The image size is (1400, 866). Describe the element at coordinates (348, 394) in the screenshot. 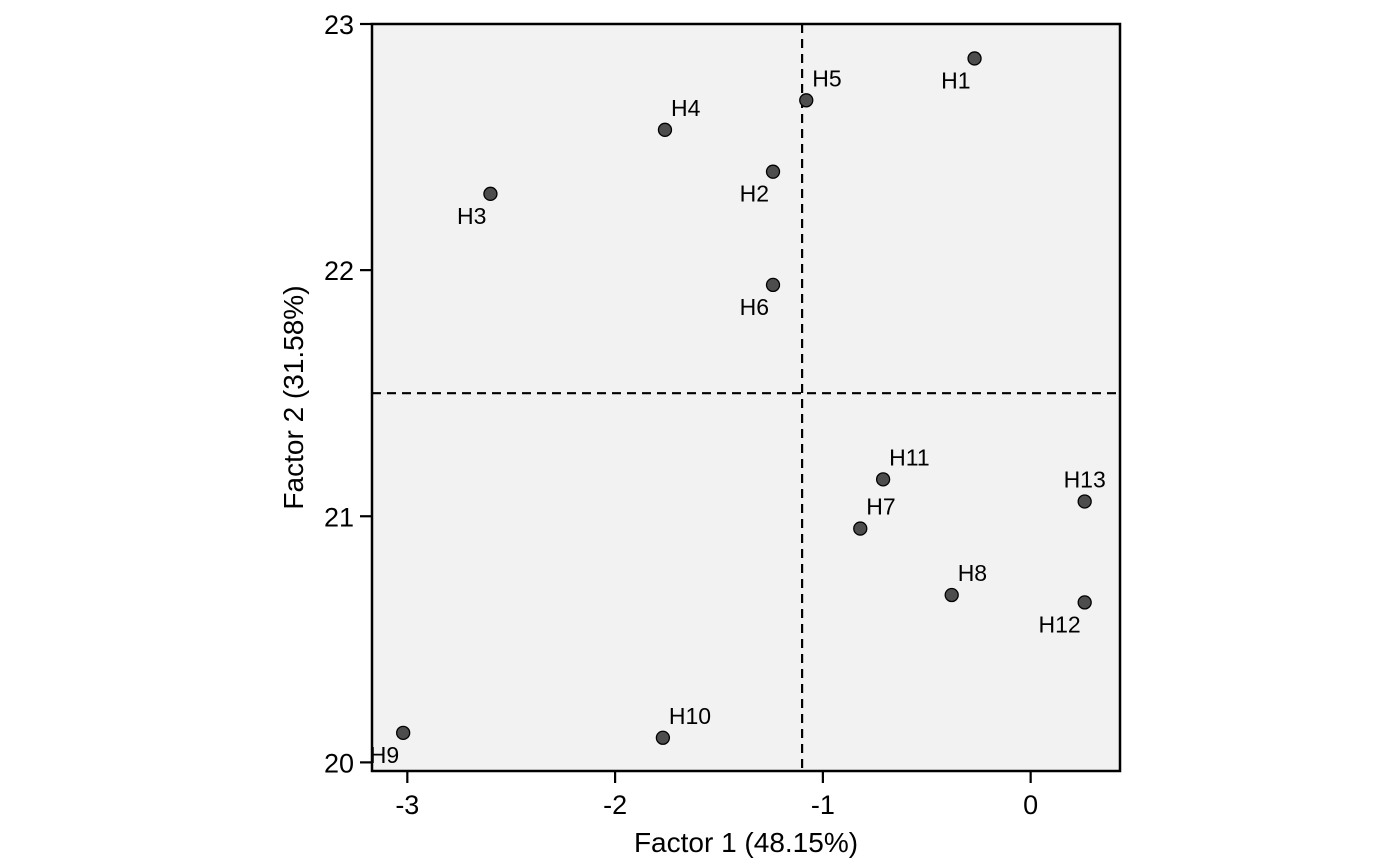

I see `y-axis-ticks: 20 21 22 23` at that location.